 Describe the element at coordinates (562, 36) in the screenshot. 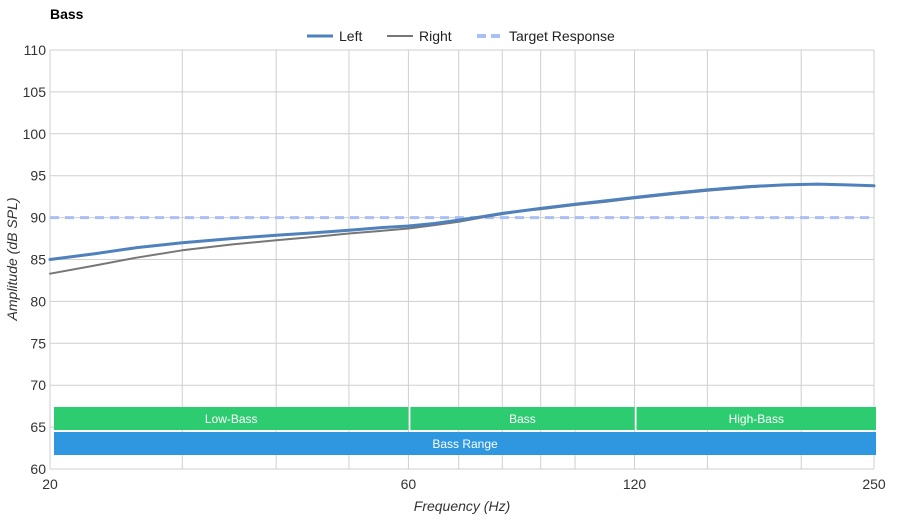

I see `legend-label: Target Response` at that location.